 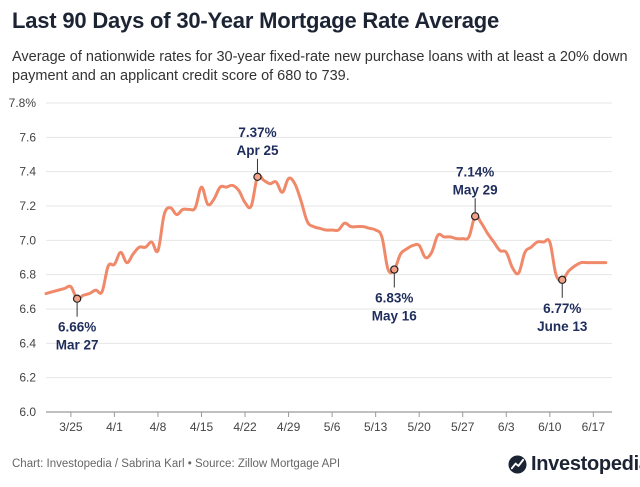 I want to click on x-tick-label: 4/8, so click(x=158, y=427).